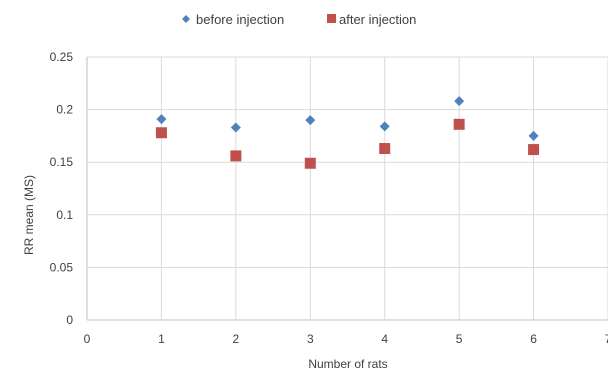 The height and width of the screenshot is (374, 608). I want to click on y-tick-label: 0.2, so click(64, 110).